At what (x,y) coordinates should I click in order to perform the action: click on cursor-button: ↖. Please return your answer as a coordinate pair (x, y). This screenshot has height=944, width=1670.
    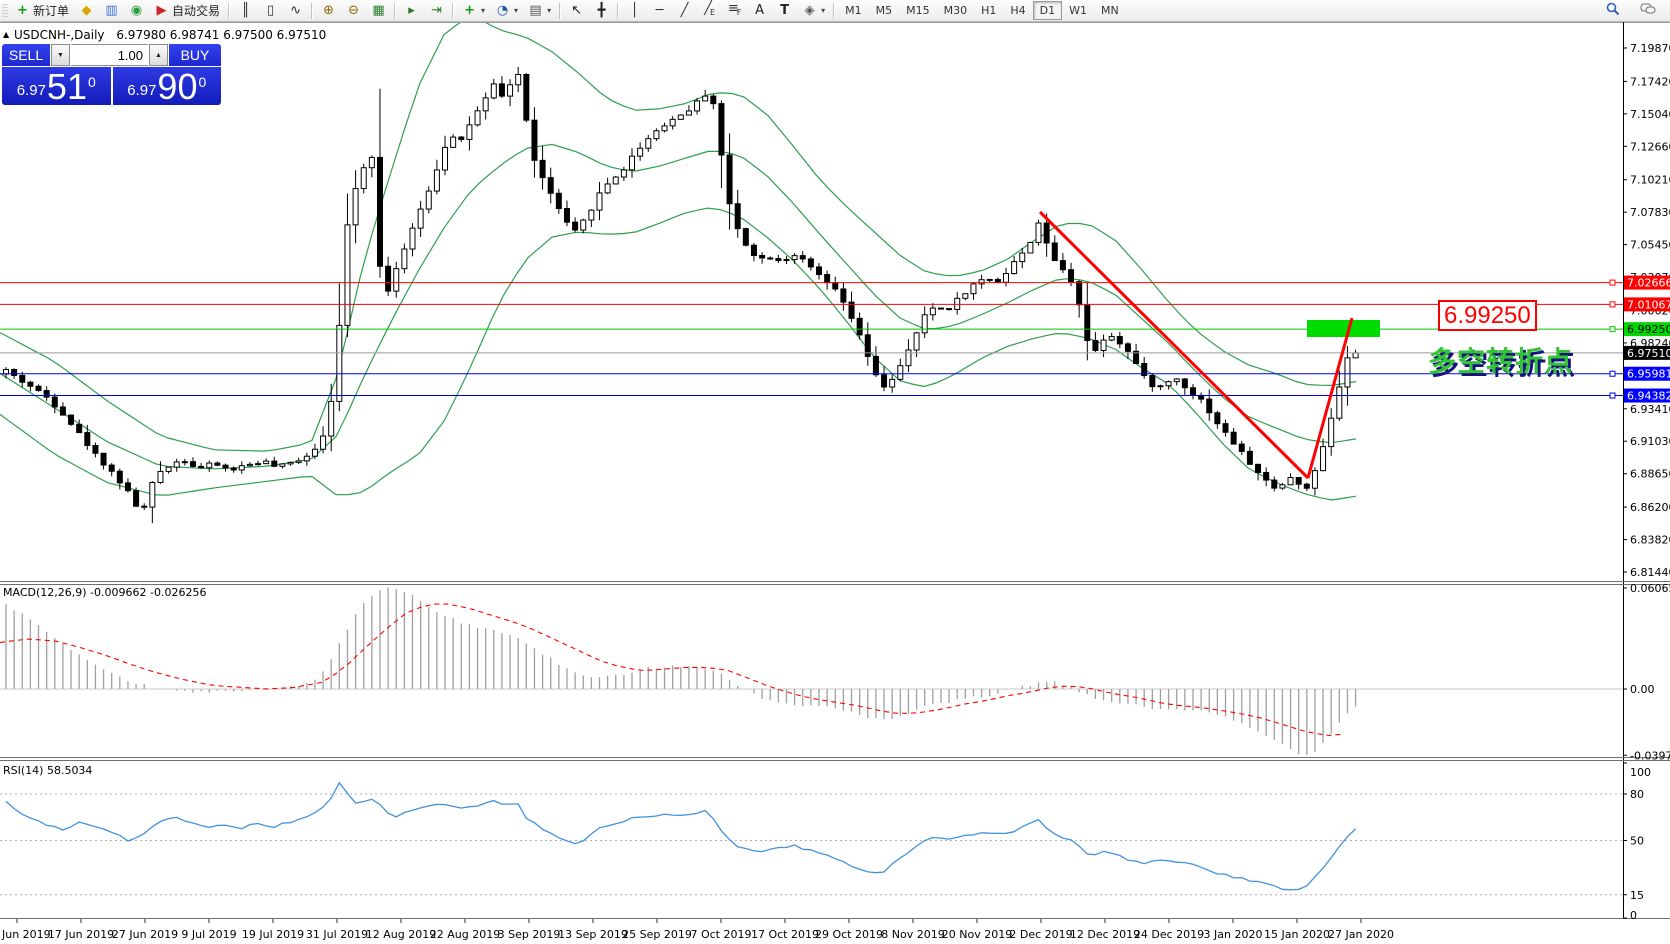
    Looking at the image, I should click on (576, 10).